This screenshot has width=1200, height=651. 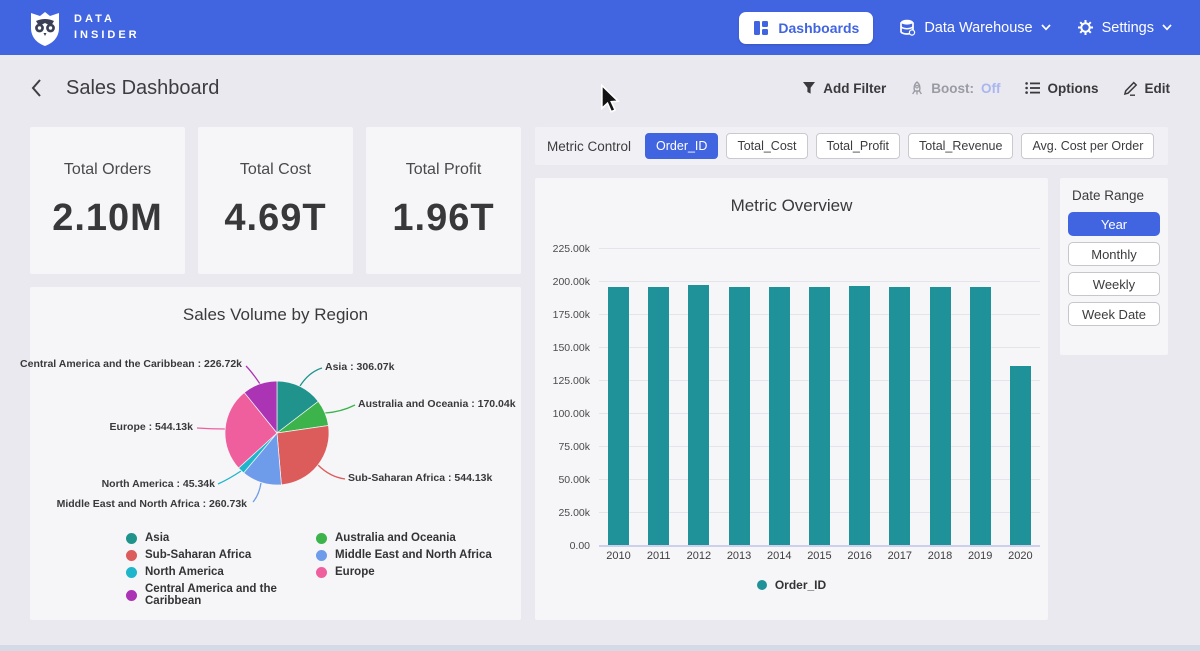 I want to click on bar-2011, so click(x=659, y=416).